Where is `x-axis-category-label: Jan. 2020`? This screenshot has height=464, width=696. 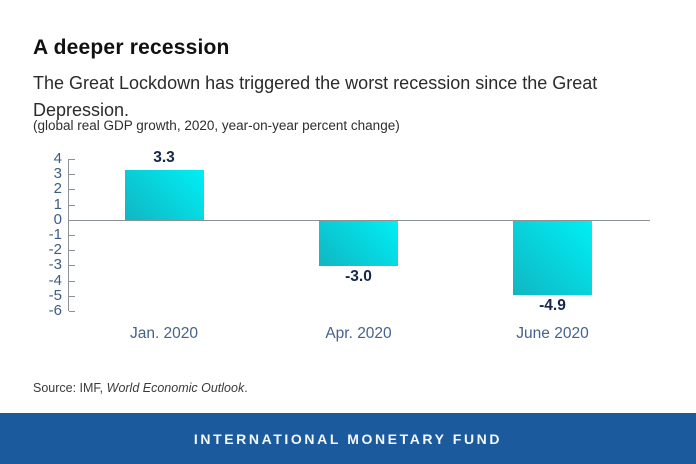
x-axis-category-label: Jan. 2020 is located at coordinates (164, 333).